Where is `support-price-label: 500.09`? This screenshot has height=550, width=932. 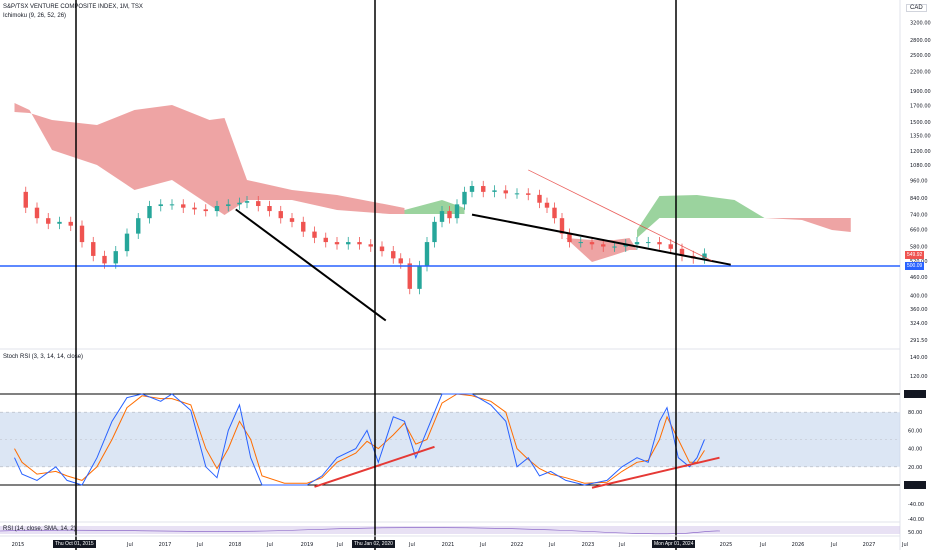
support-price-label: 500.09 is located at coordinates (915, 266).